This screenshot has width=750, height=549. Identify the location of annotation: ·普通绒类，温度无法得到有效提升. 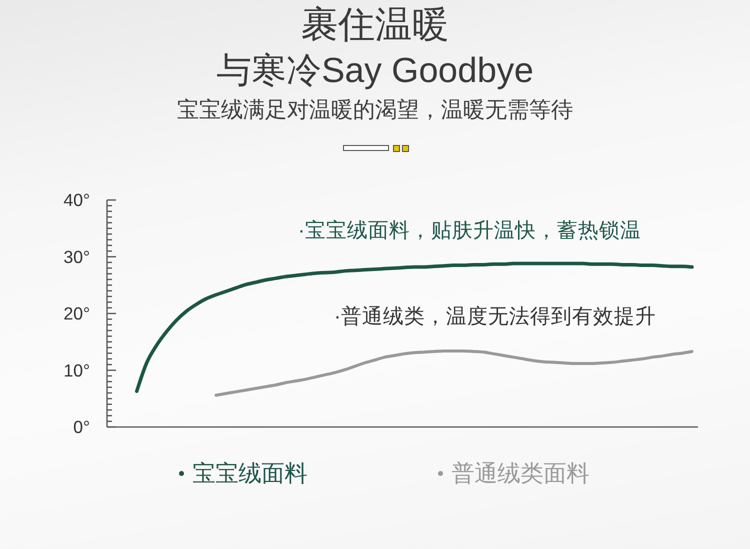
(495, 317).